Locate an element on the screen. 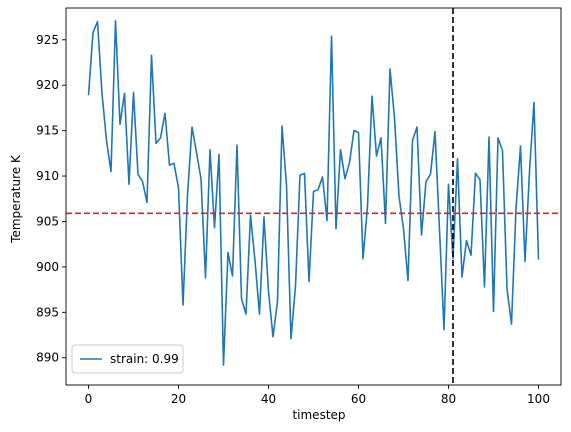 This screenshot has width=571, height=432. x-tick-label: 40 is located at coordinates (268, 399).